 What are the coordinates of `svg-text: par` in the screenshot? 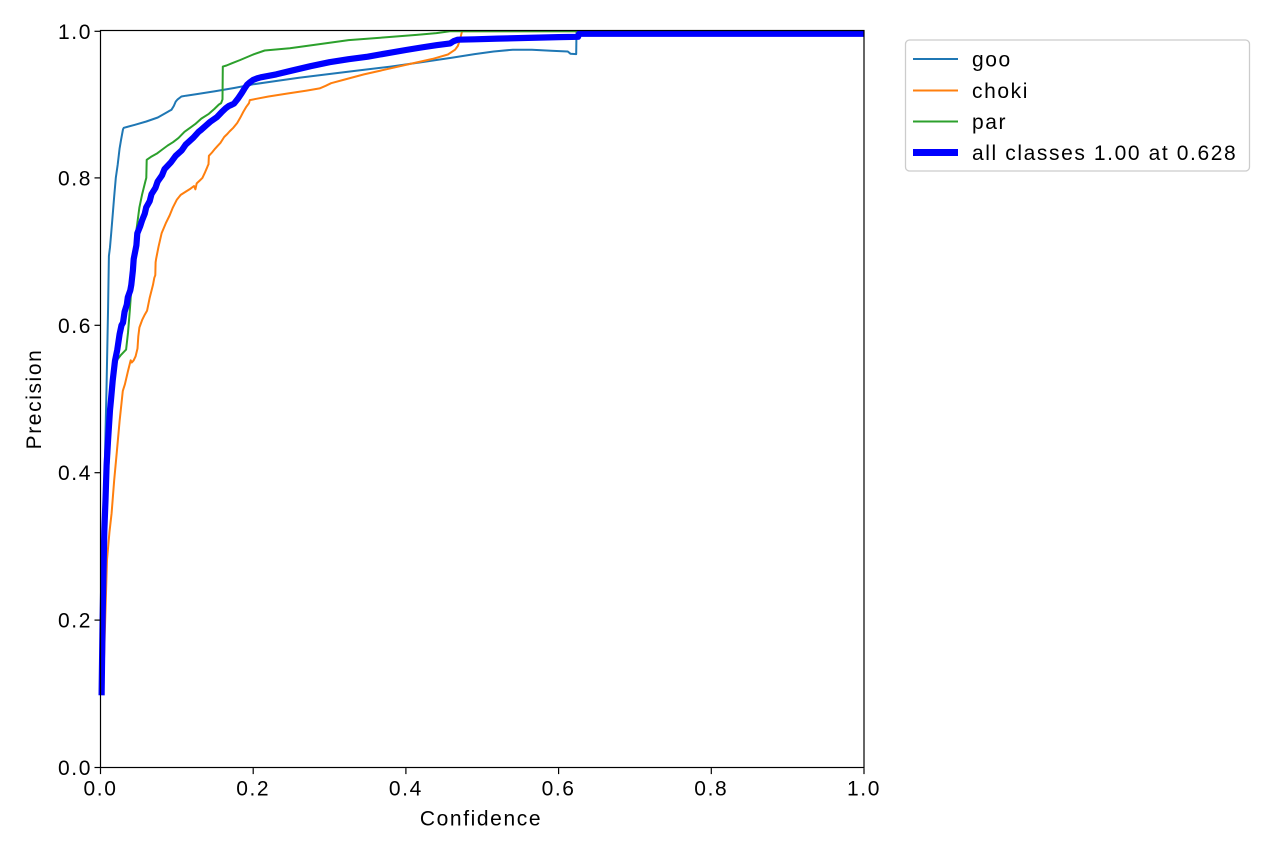 It's located at (989, 122).